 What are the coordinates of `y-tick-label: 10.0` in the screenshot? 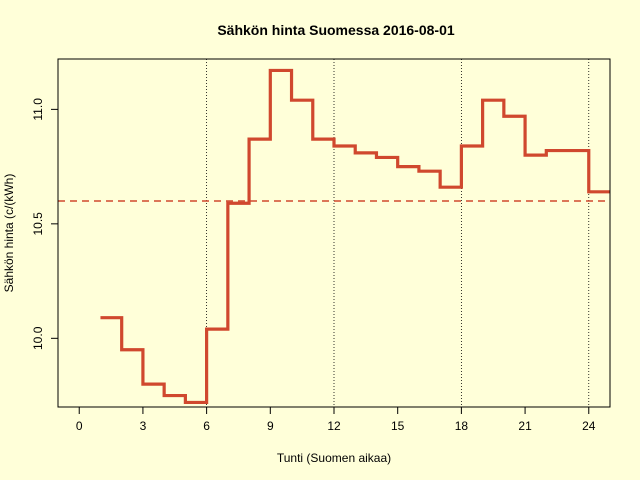 It's located at (38, 338).